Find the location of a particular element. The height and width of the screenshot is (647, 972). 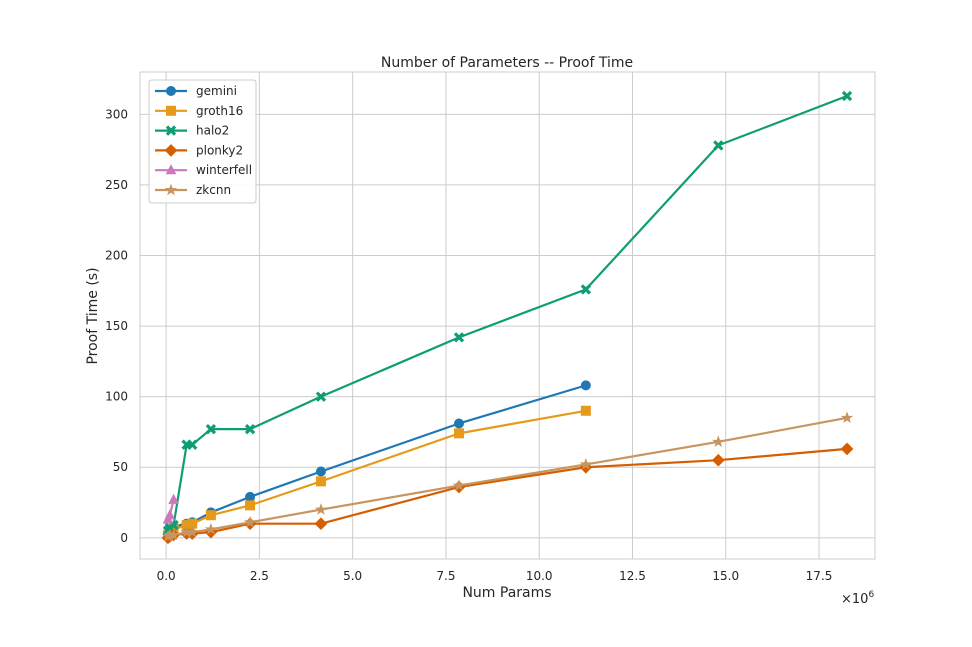

x-tick-label: 5.0 is located at coordinates (352, 576).